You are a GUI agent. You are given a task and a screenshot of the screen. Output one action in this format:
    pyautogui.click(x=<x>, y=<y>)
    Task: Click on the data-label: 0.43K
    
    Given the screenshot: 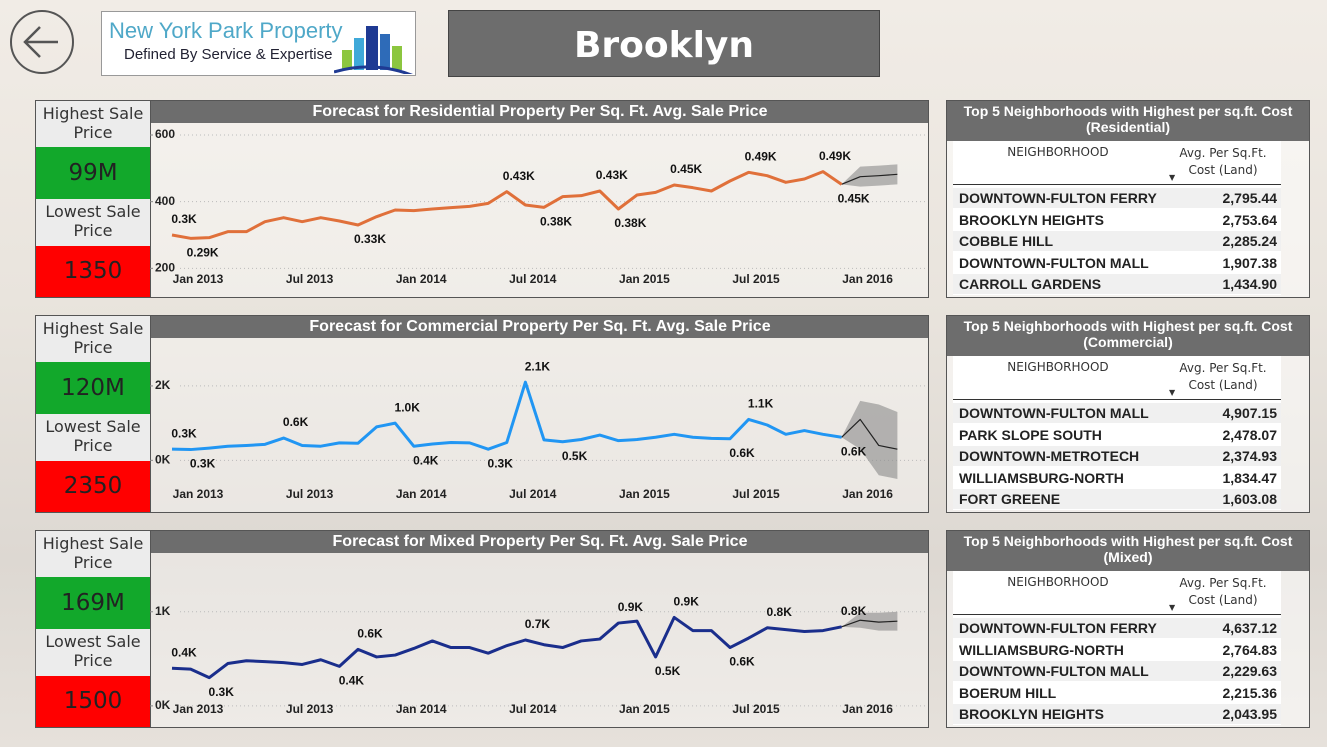 What is the action you would take?
    pyautogui.click(x=519, y=176)
    